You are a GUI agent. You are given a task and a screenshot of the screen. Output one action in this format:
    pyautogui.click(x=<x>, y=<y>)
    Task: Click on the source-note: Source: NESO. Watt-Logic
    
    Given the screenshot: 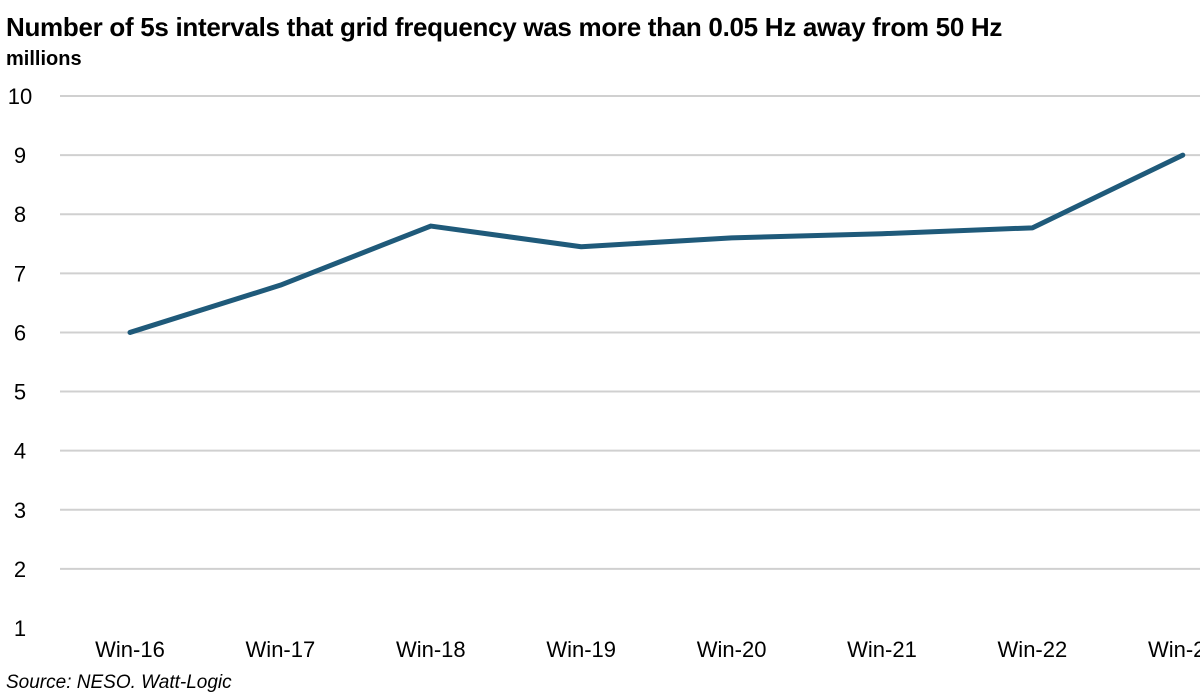 What is the action you would take?
    pyautogui.click(x=119, y=682)
    